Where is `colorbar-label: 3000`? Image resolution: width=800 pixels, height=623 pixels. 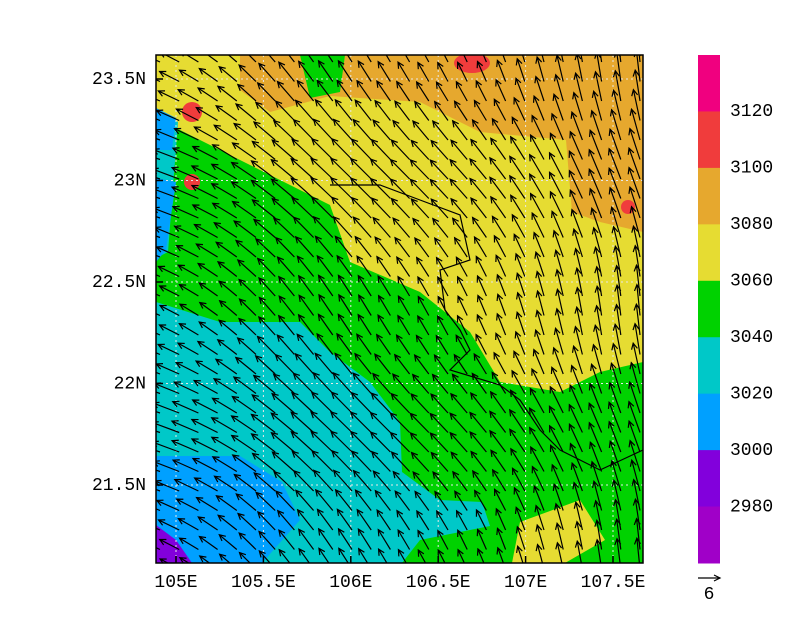
colorbar-label: 3000 is located at coordinates (751, 451).